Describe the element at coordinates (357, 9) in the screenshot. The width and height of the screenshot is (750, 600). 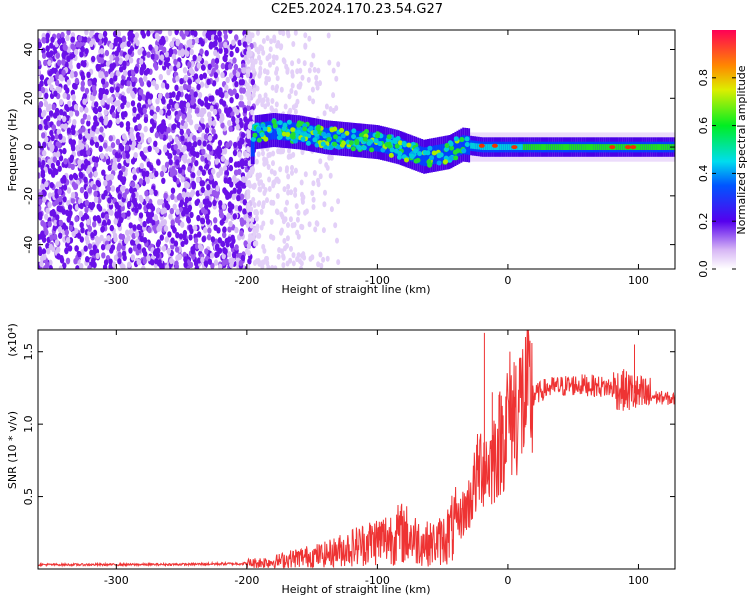
I see `figure-title: C2E5.2024.170.23.54.G27` at that location.